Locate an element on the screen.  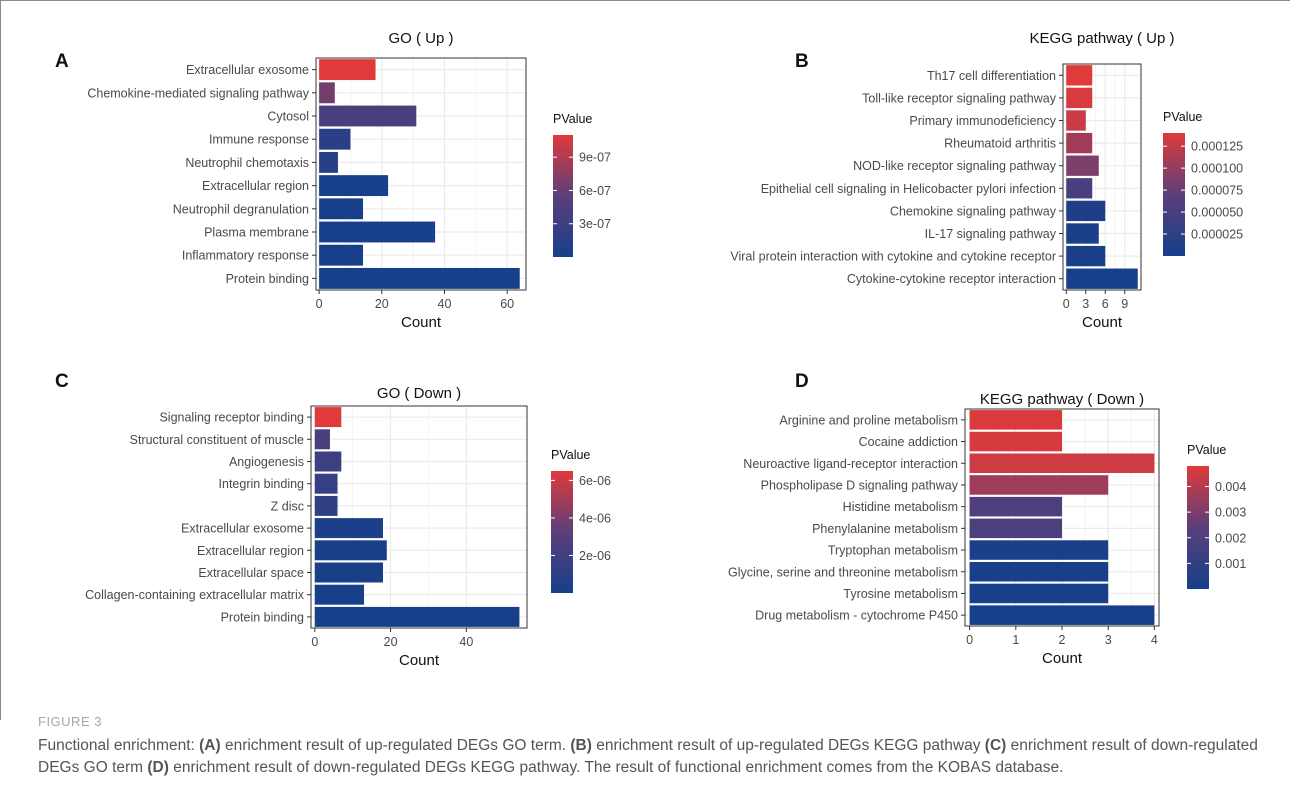
category-label: Inflammatory response is located at coordinates (245, 256).